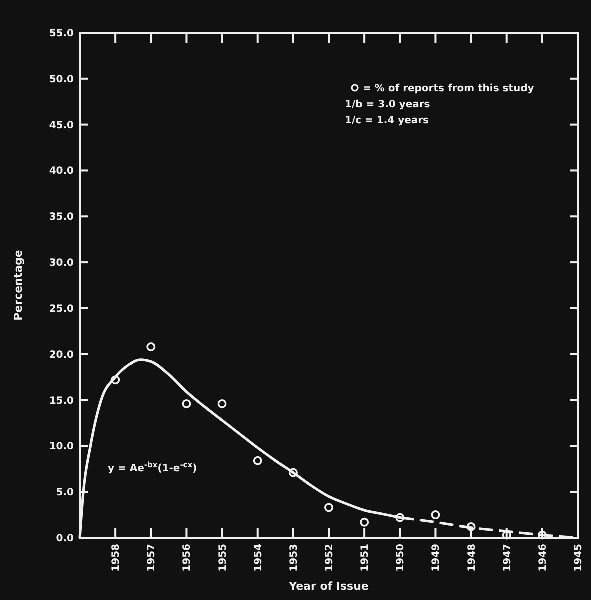  Describe the element at coordinates (61, 172) in the screenshot. I see `y-tick-label: 40.0` at that location.